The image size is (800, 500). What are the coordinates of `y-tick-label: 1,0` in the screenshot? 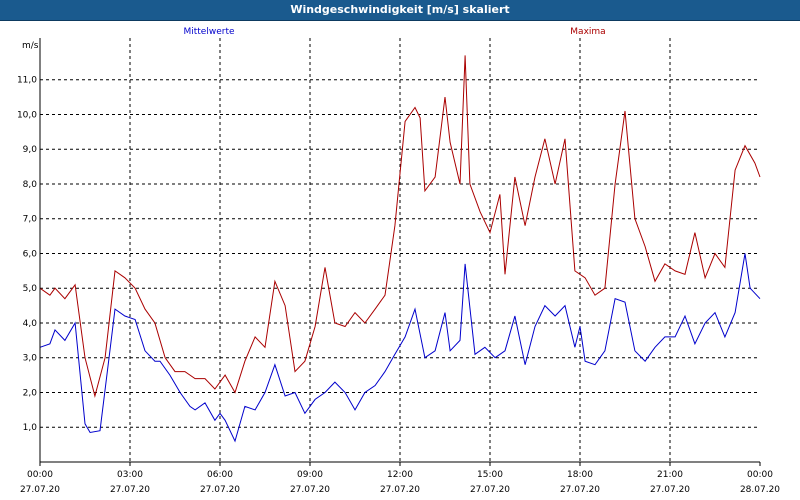 It's located at (30, 428).